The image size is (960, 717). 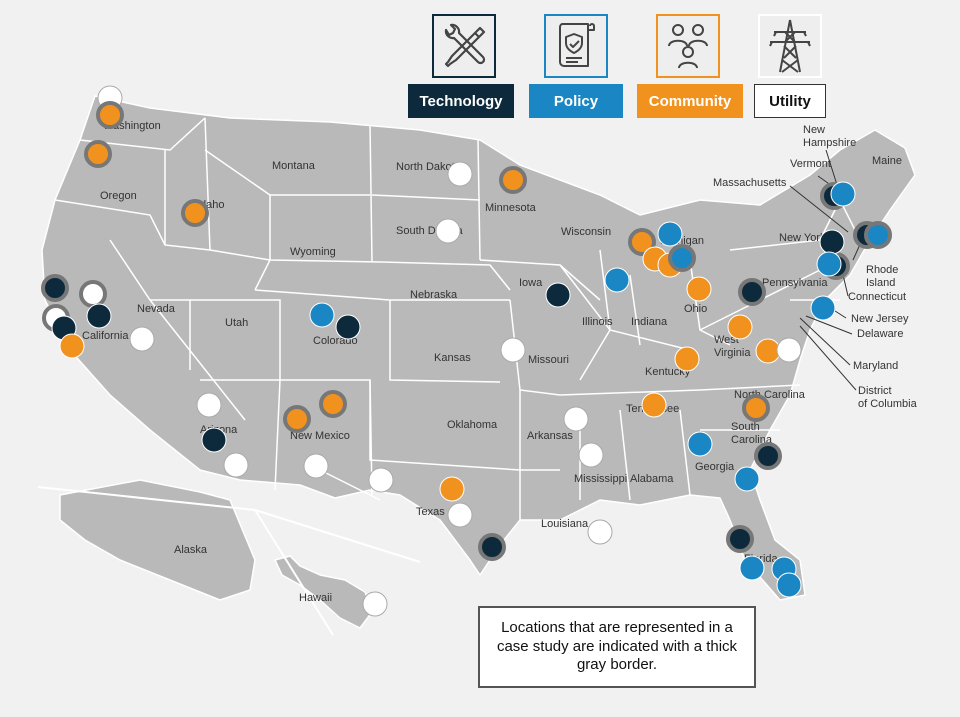 What do you see at coordinates (550, 436) in the screenshot?
I see `state-label-arkansas: Arkansas` at bounding box center [550, 436].